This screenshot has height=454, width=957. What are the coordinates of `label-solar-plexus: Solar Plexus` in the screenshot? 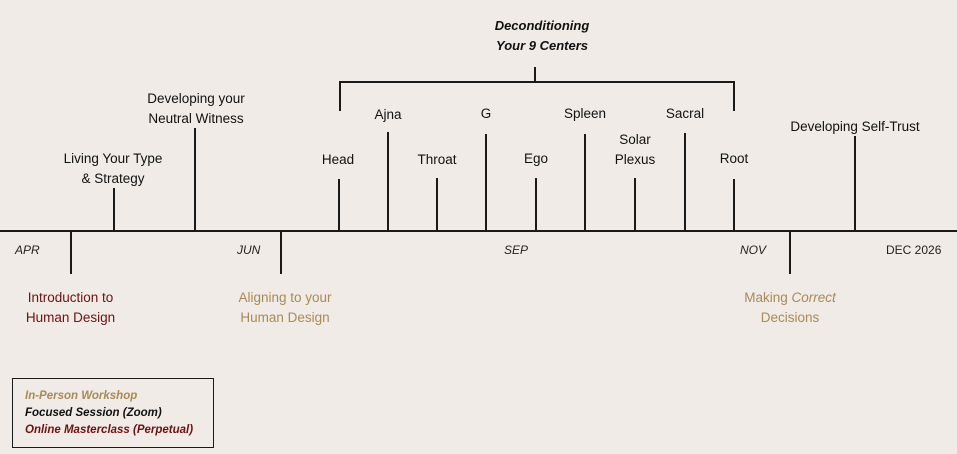 It's located at (635, 149).